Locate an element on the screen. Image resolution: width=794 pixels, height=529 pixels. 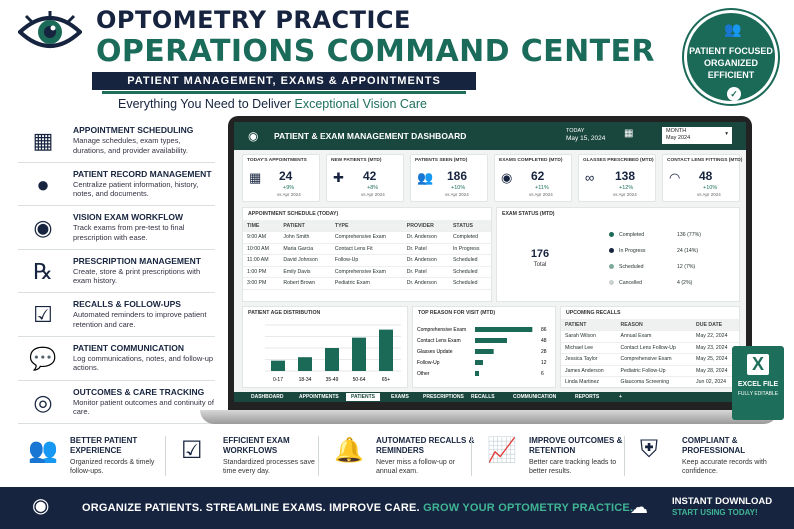
kpi-value: 62 is located at coordinates (538, 176).